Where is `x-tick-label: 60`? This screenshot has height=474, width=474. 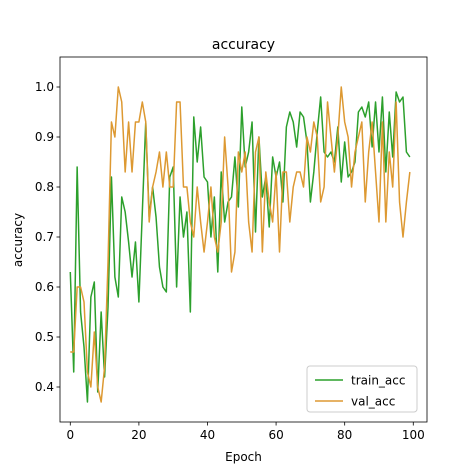 x-tick-label: 60 is located at coordinates (275, 435).